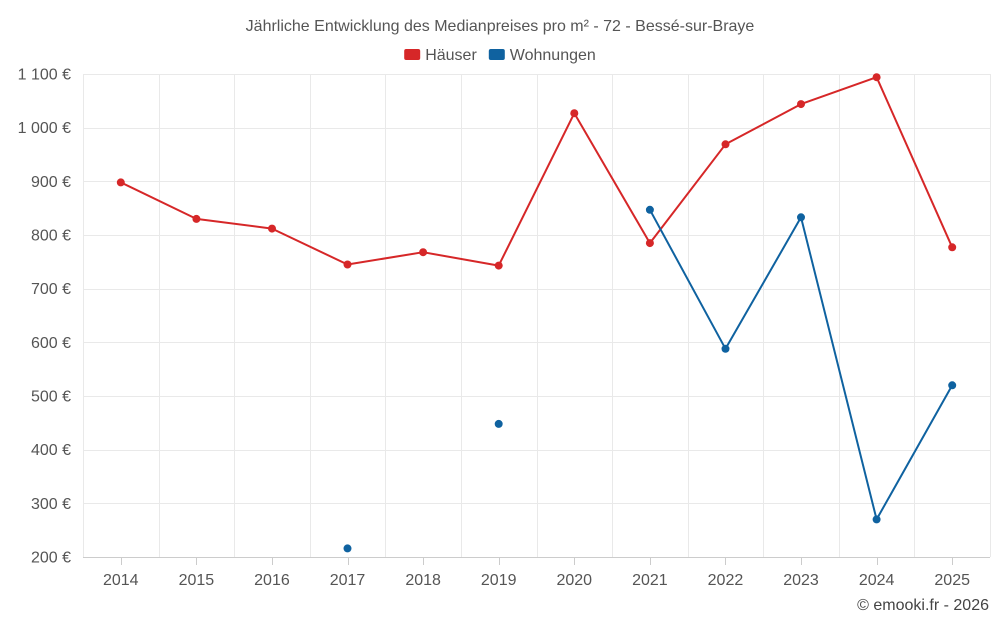 The height and width of the screenshot is (625, 1000). I want to click on x-tick-label: 2020, so click(574, 580).